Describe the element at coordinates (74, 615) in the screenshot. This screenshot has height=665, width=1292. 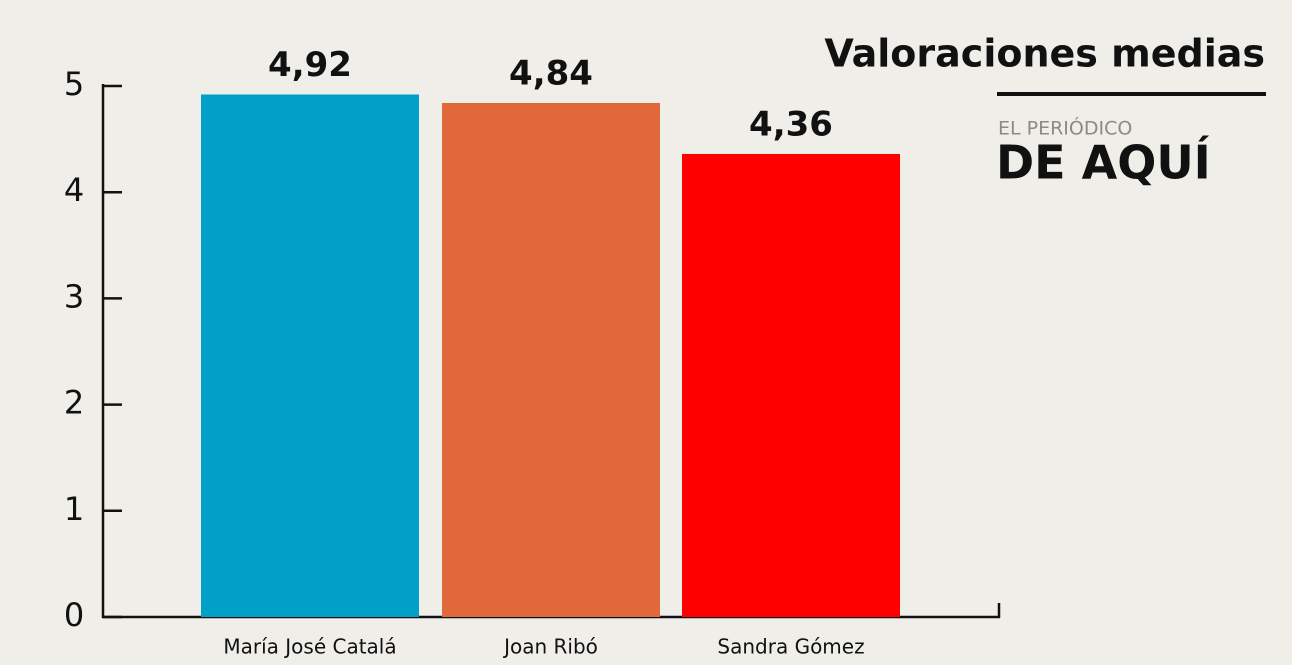
I see `y-tick-label: 0` at that location.